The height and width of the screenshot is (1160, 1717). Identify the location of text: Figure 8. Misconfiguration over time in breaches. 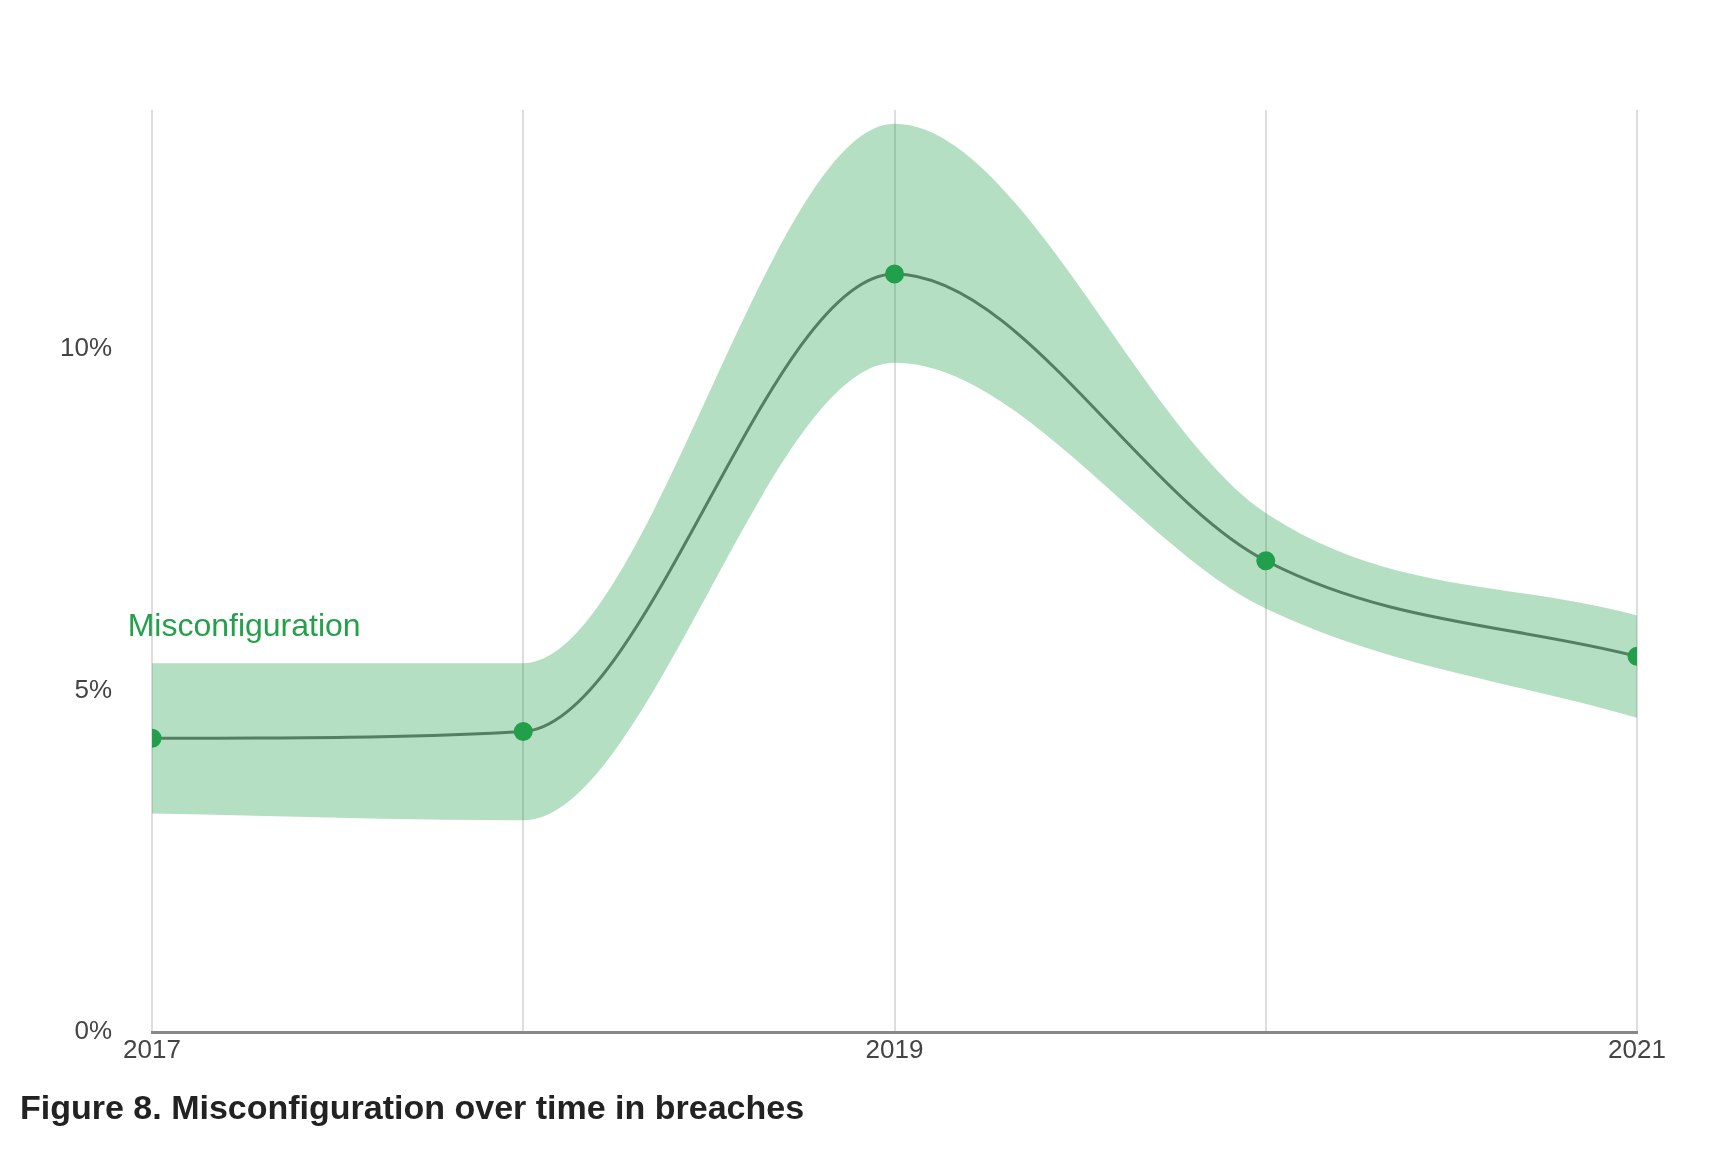
(412, 1106).